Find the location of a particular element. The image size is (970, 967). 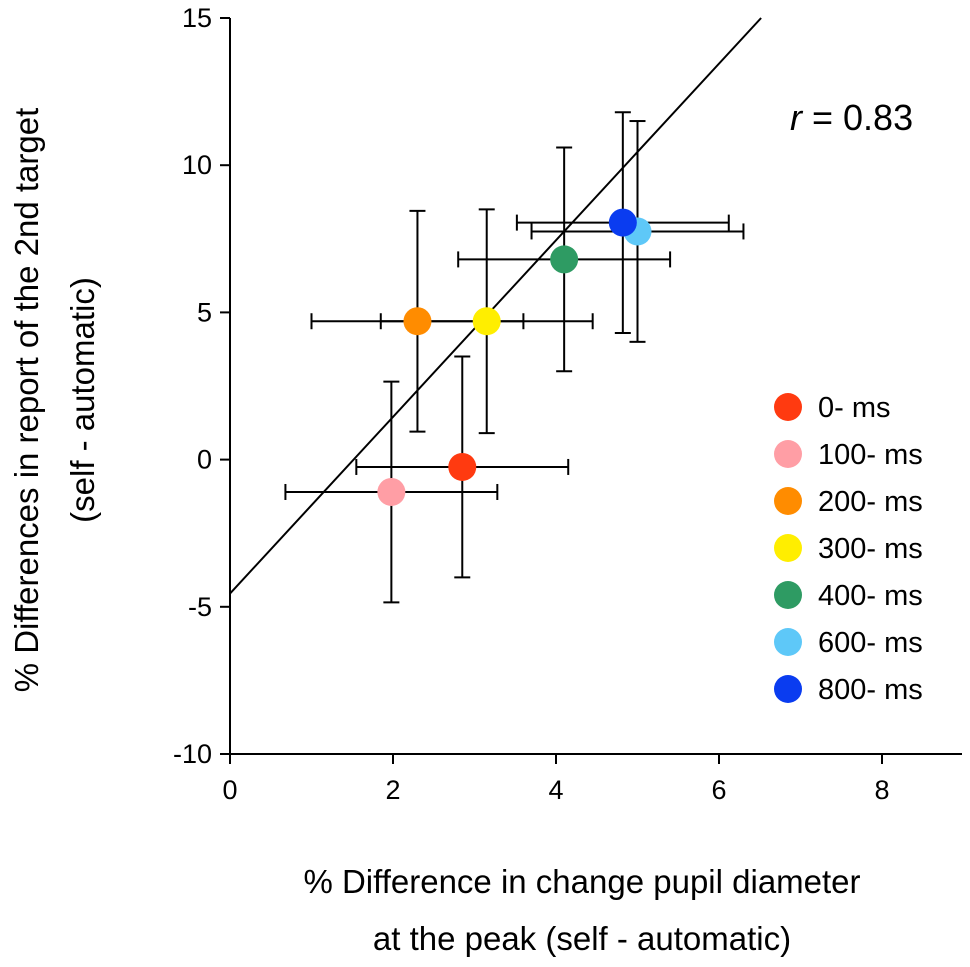

y-tick-label: -5 is located at coordinates (200, 607).